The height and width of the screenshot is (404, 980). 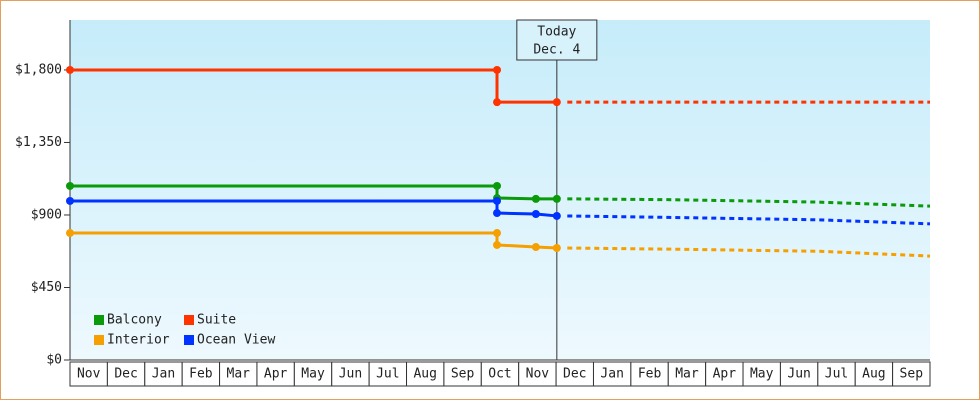 I want to click on today-box, so click(x=557, y=40).